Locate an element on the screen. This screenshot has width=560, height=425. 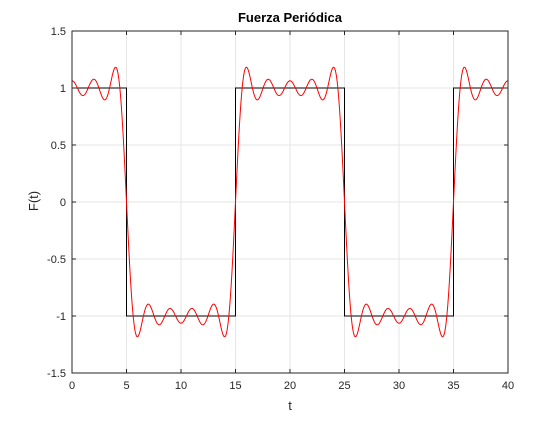
x-axis-label: t is located at coordinates (290, 405).